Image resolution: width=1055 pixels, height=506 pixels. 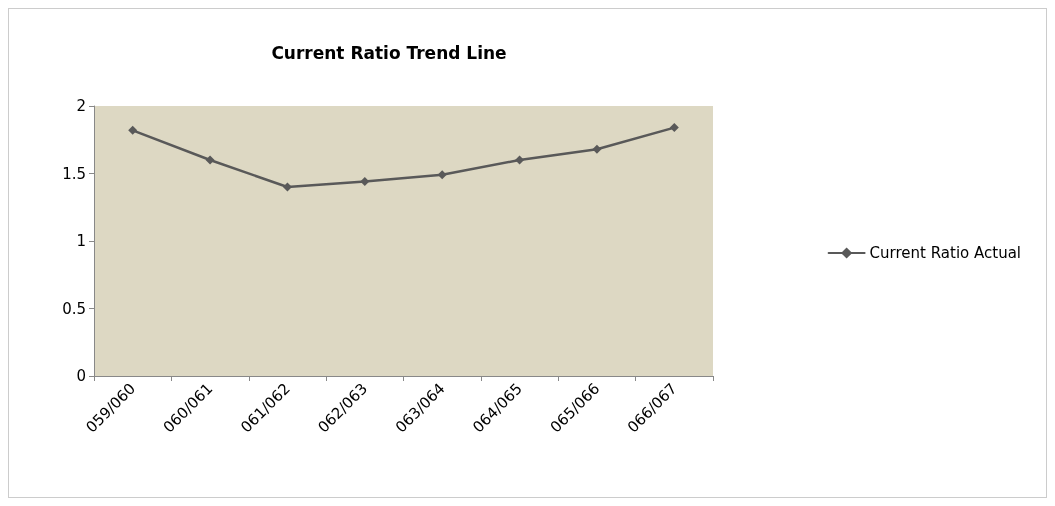 What do you see at coordinates (389, 52) in the screenshot?
I see `chart-title: Current Ratio Trend Line` at bounding box center [389, 52].